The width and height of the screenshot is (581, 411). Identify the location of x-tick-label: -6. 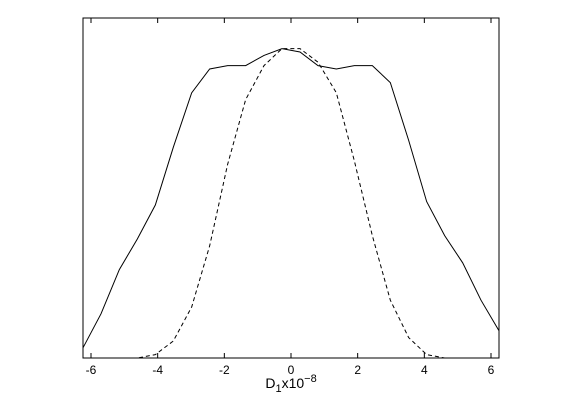
(91, 370).